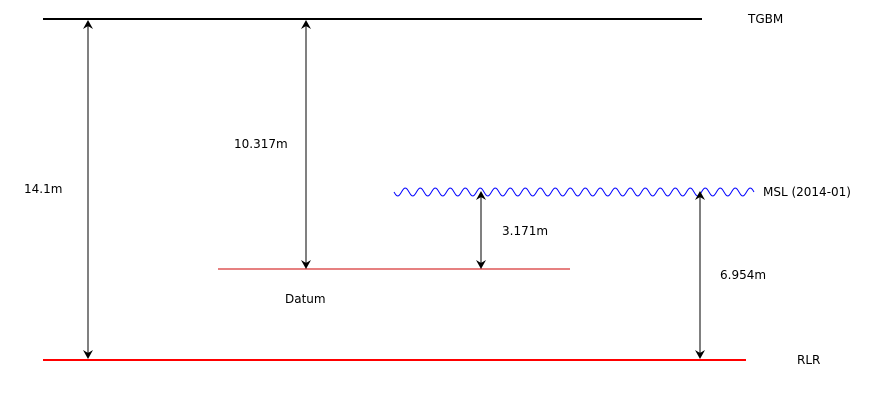 The height and width of the screenshot is (400, 875). Describe the element at coordinates (574, 192) in the screenshot. I see `msl-wave-line` at that location.